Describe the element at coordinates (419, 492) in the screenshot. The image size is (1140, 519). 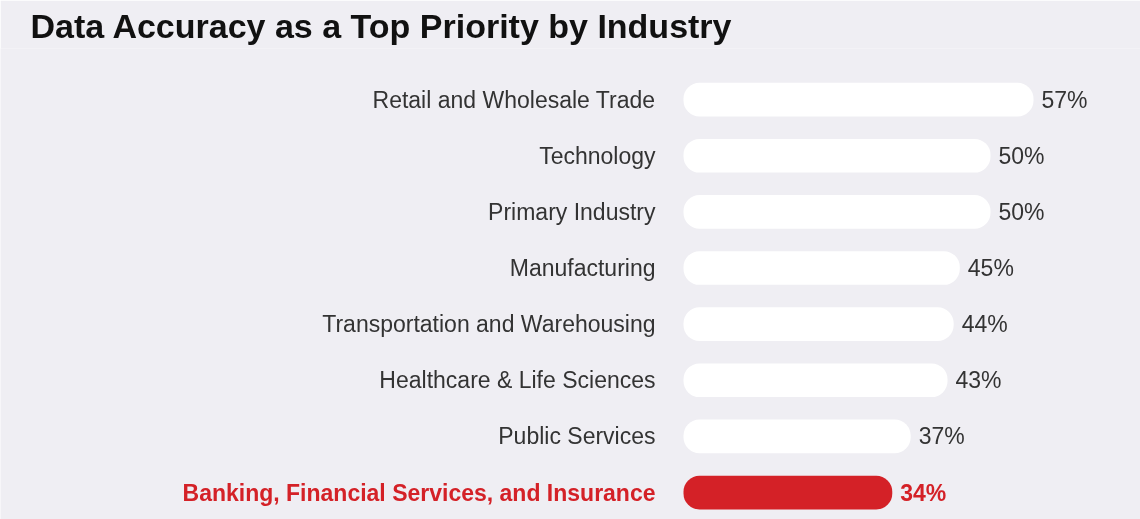
I see `y-tick-label: Banking, Financial Services, and Insurance` at that location.